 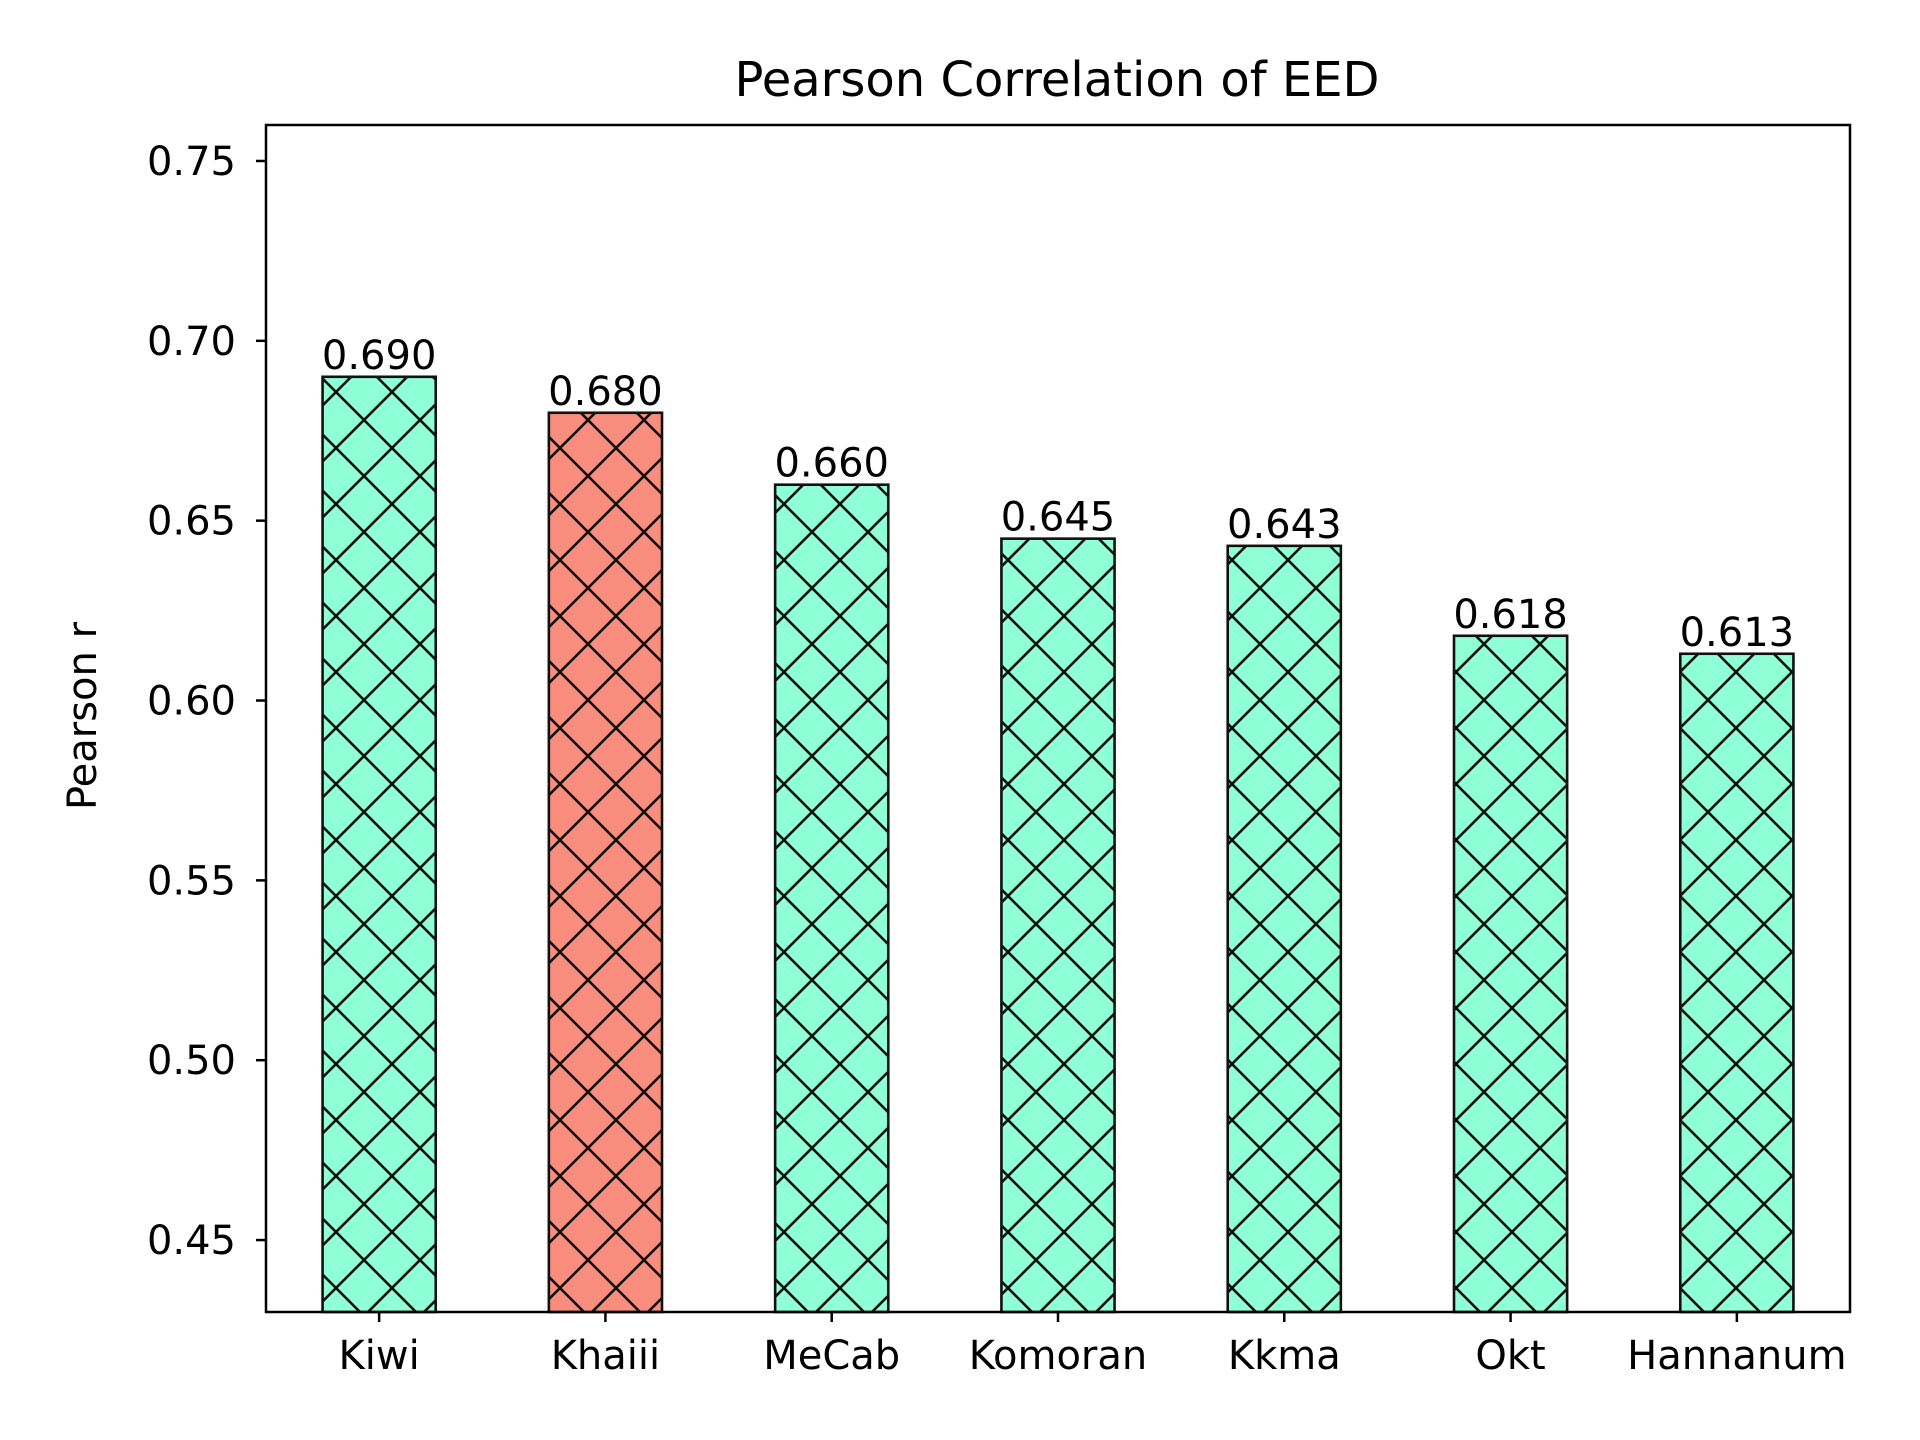 I want to click on x-tick-label-khaiii: Khaiii, so click(x=605, y=1356).